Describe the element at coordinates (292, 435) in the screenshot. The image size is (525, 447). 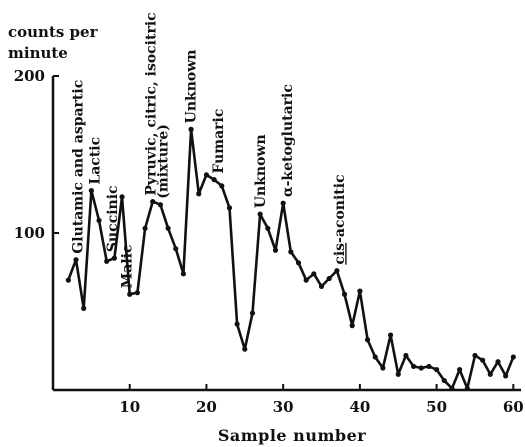
I see `x-axis-title: Sample number` at that location.